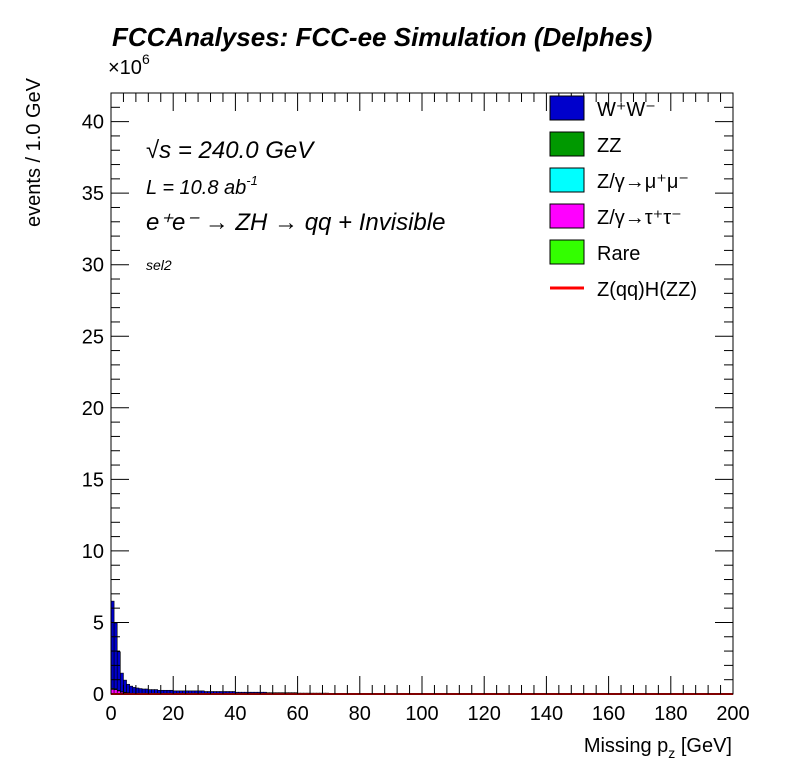 The width and height of the screenshot is (796, 772). What do you see at coordinates (173, 714) in the screenshot?
I see `x-tick-label: 20` at bounding box center [173, 714].